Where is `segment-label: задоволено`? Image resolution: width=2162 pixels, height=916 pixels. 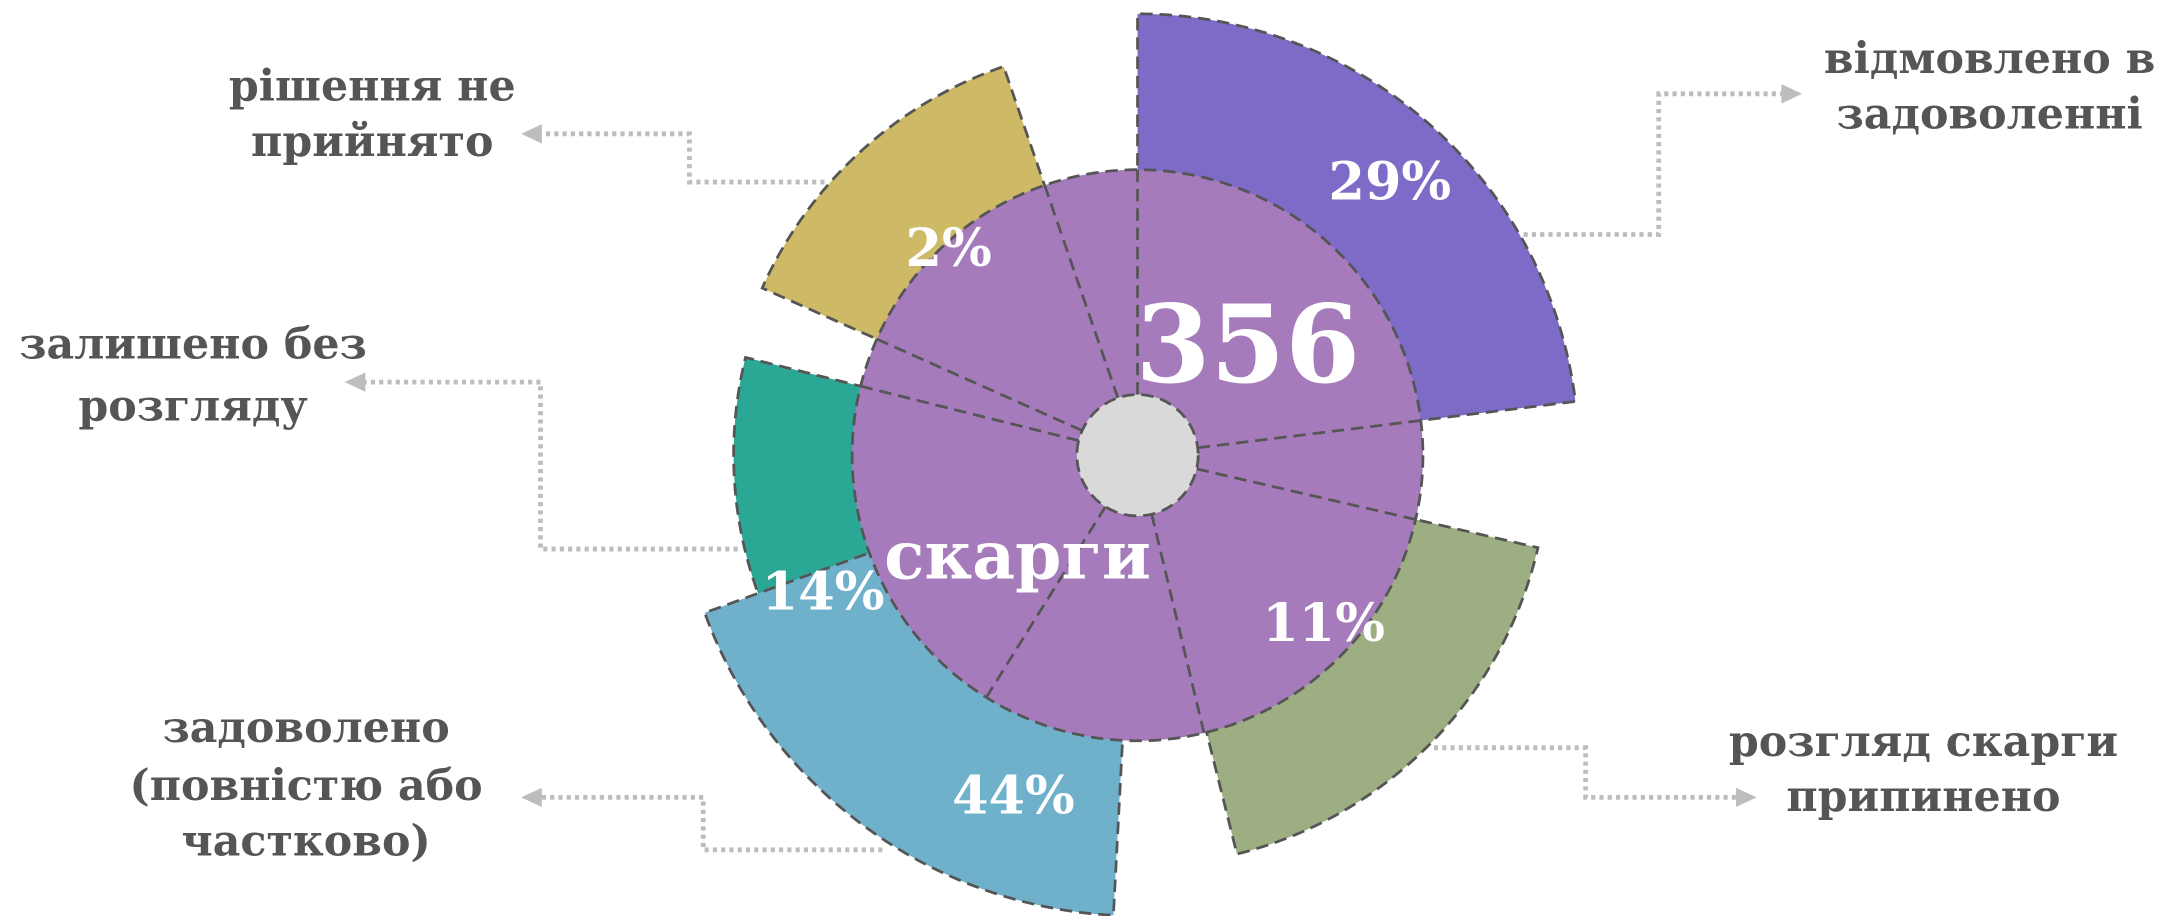
segment-label: задоволено is located at coordinates (305, 728).